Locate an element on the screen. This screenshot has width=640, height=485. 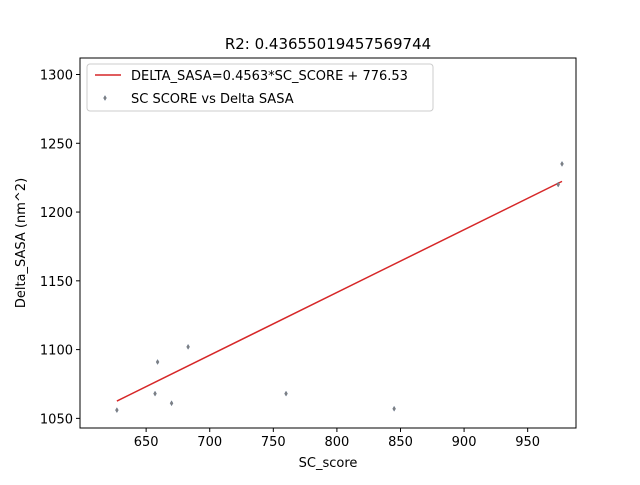
x-tick-label: 800 is located at coordinates (336, 442).